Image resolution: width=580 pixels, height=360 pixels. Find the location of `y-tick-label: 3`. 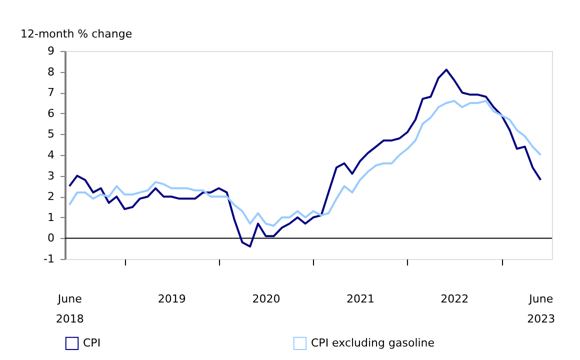

y-tick-label: 3 is located at coordinates (51, 175).